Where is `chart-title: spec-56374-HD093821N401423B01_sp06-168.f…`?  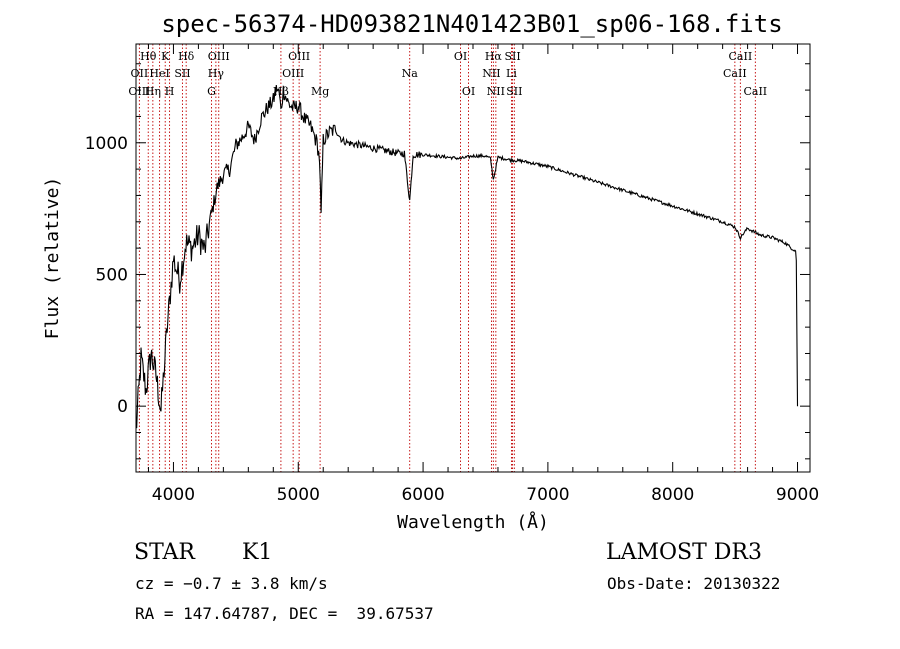 chart-title: spec-56374-HD093821N401423B01_sp06-168.f… is located at coordinates (471, 24).